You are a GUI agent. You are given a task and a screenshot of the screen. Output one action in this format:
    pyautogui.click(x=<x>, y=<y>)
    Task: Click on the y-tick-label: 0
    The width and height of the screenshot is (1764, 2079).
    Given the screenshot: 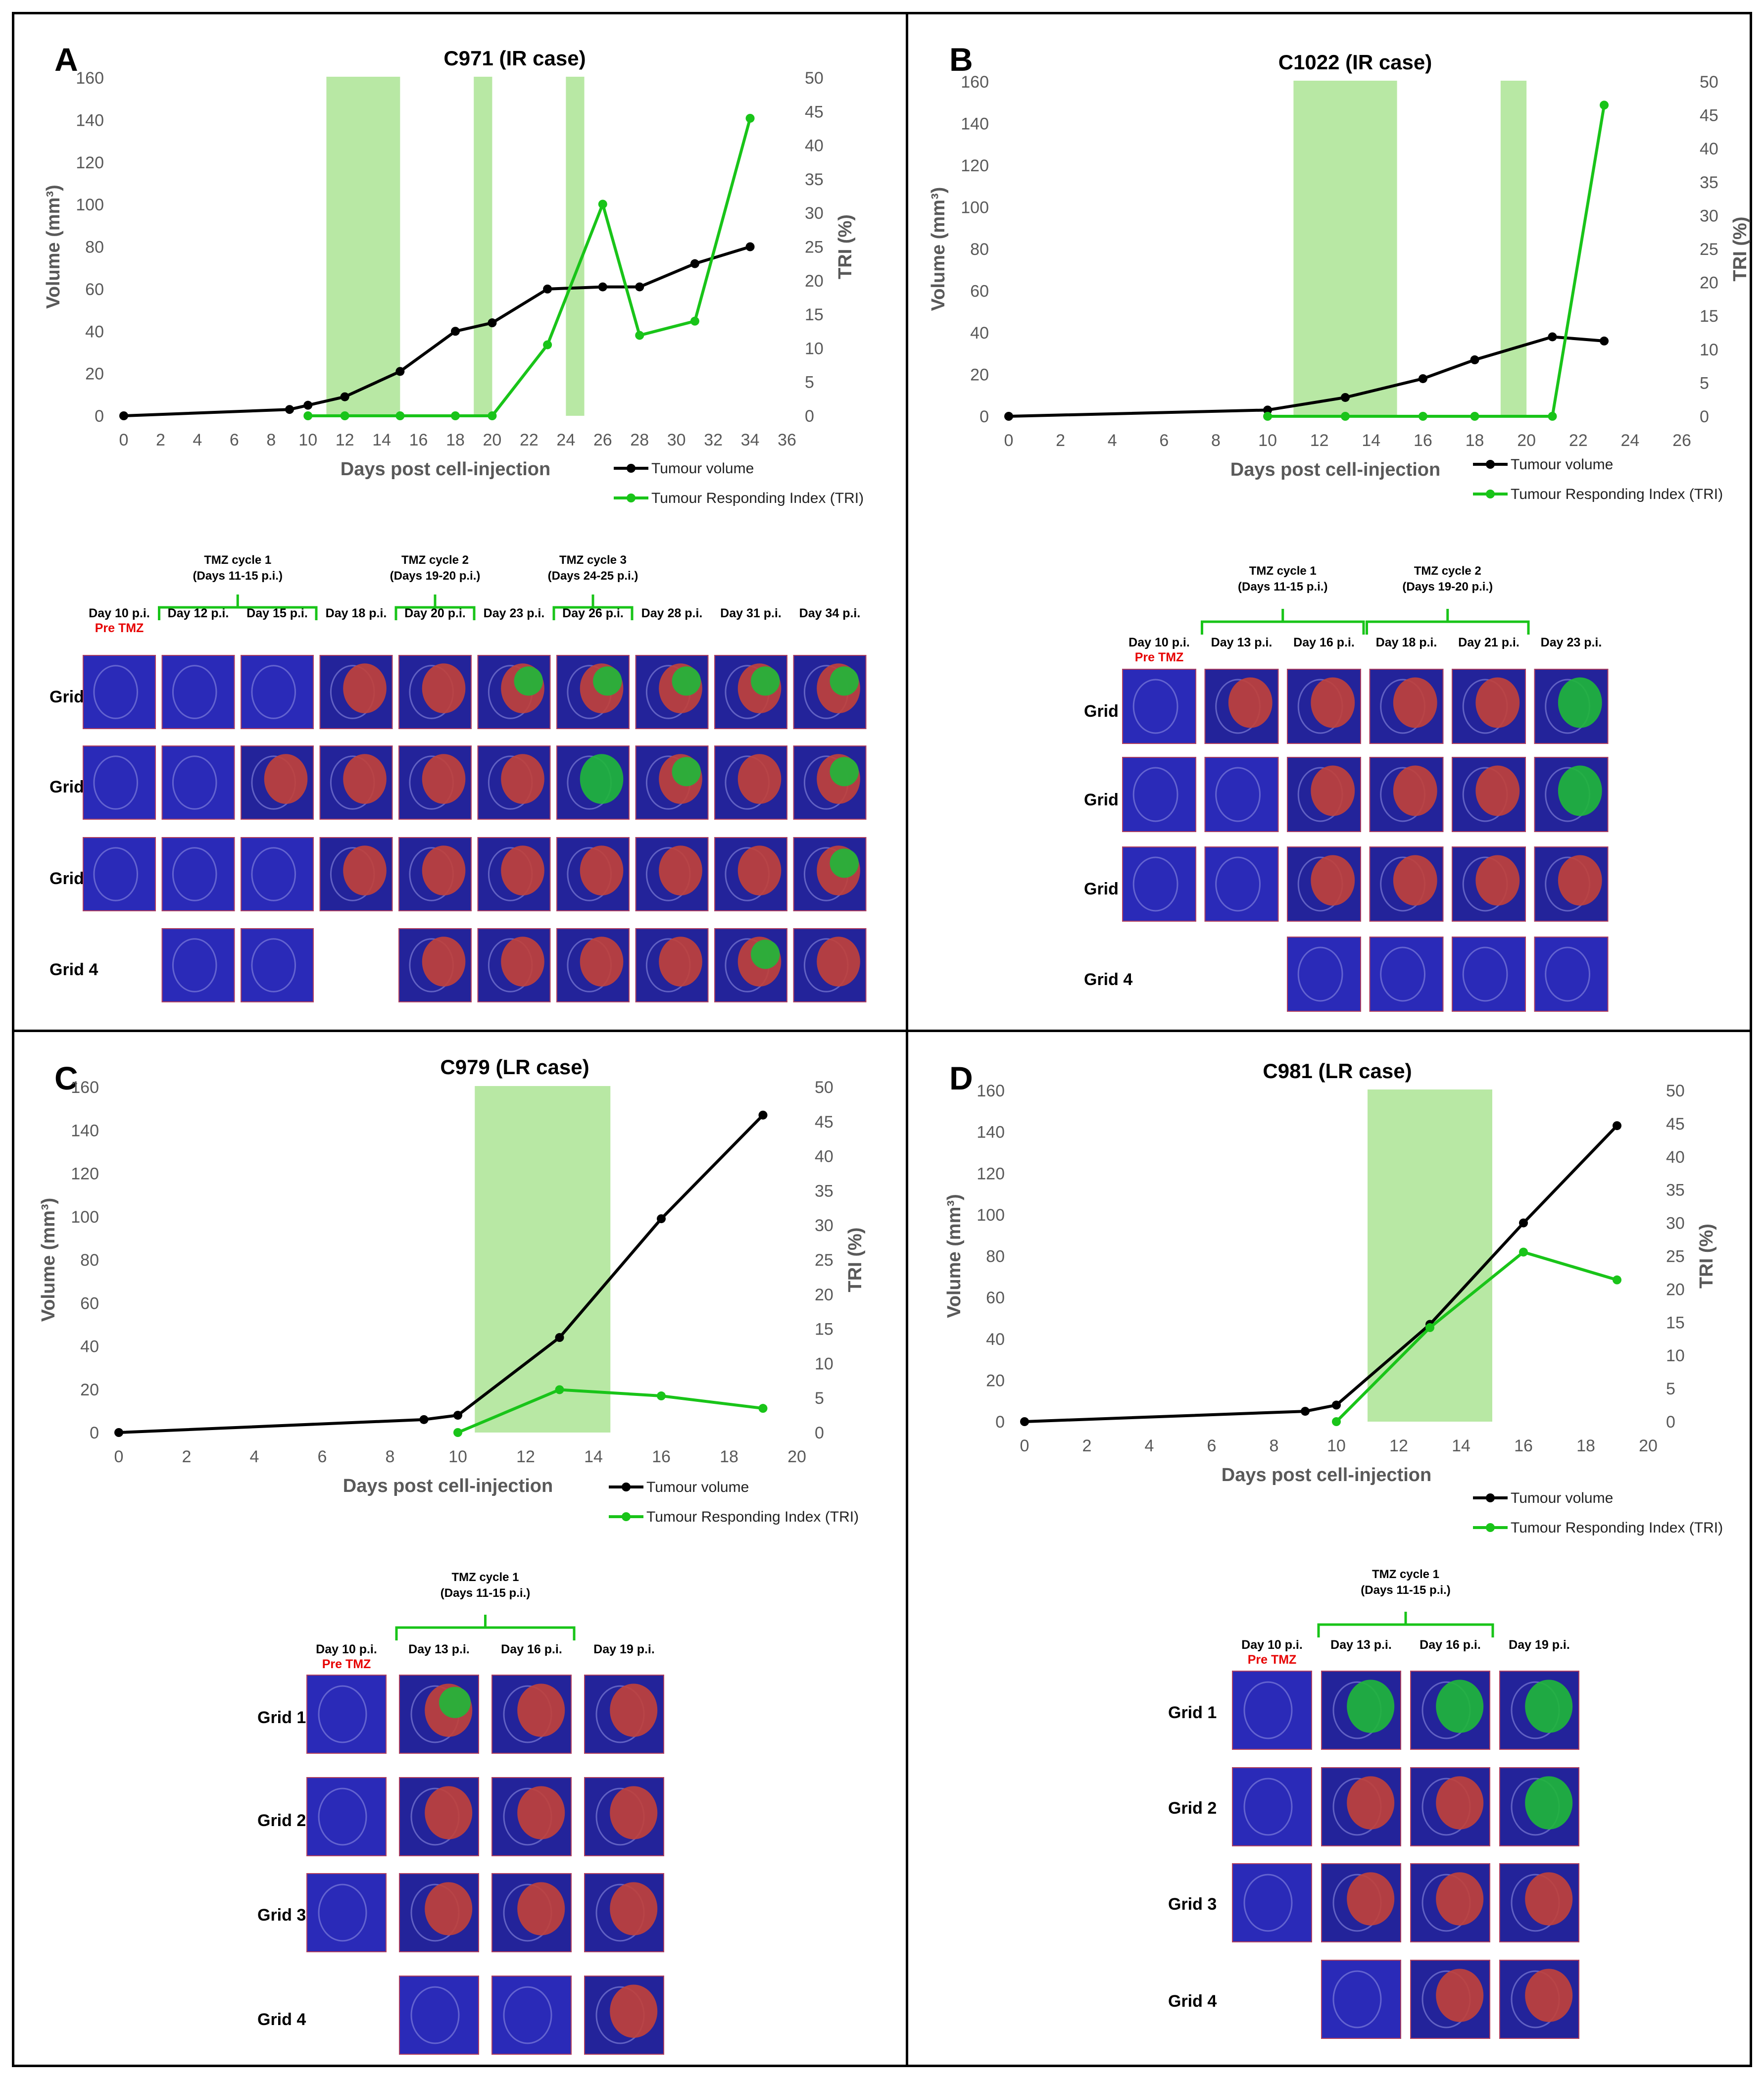 What is the action you would take?
    pyautogui.click(x=94, y=1433)
    